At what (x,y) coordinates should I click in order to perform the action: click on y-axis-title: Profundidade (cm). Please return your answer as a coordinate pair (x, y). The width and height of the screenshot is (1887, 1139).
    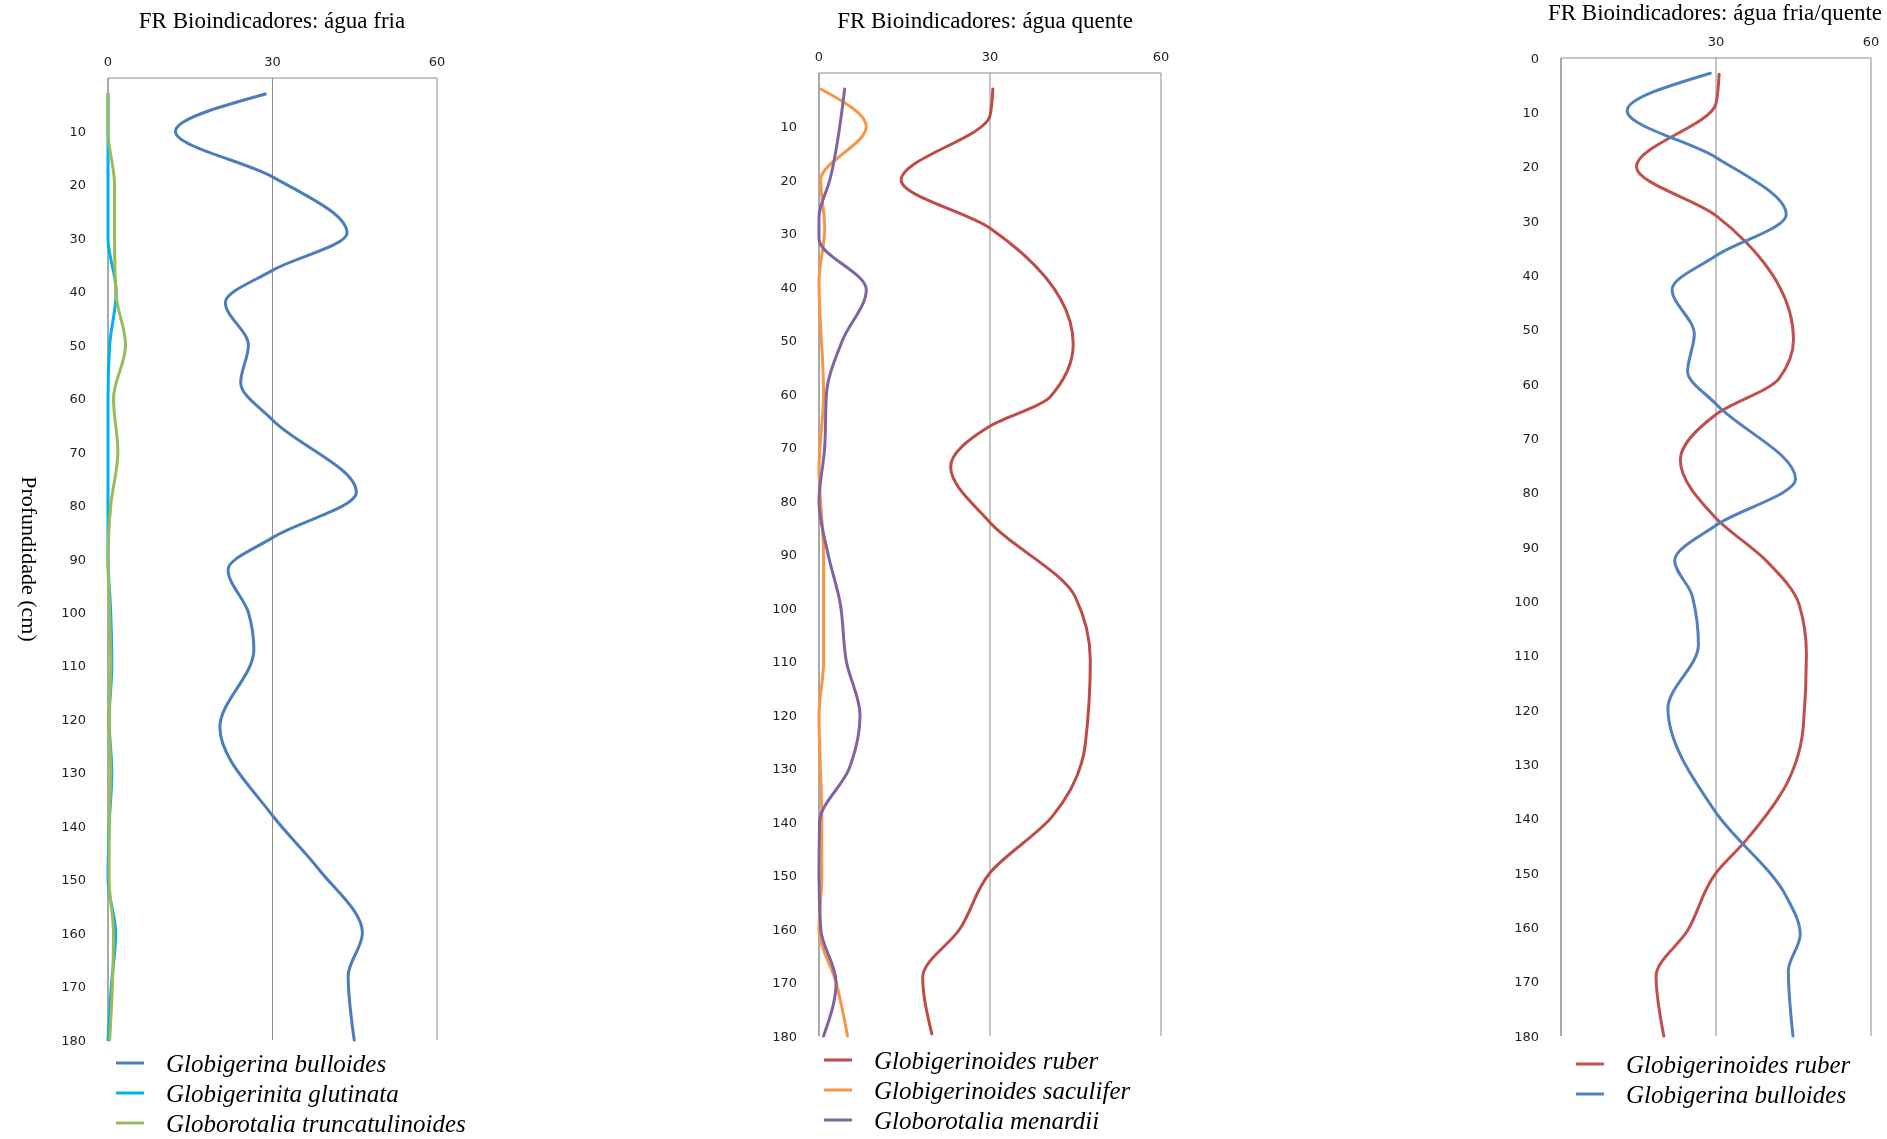
    Looking at the image, I should click on (29, 559).